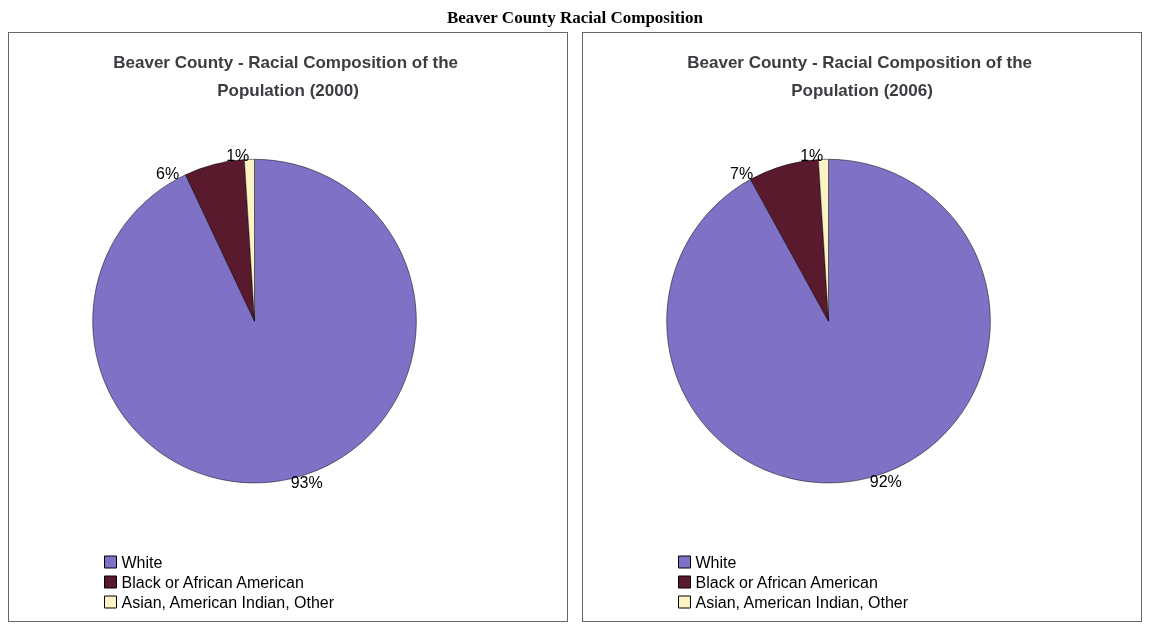  Describe the element at coordinates (306, 483) in the screenshot. I see `data-label: 93%` at that location.